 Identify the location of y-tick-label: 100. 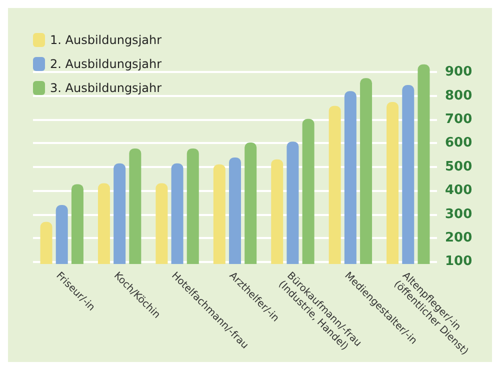
(458, 262).